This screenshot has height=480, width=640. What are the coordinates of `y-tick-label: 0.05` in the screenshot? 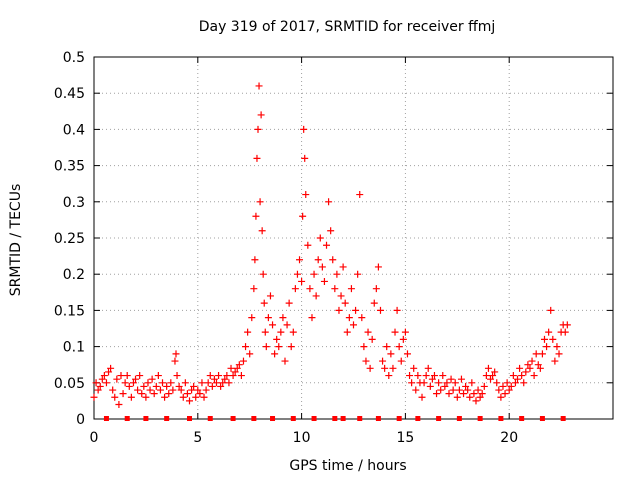 It's located at (69, 384).